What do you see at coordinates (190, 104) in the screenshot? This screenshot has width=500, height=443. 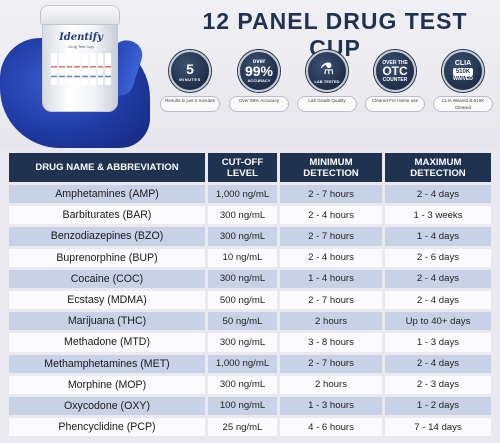 I see `badge-caption: Results in just 5 minutes` at bounding box center [190, 104].